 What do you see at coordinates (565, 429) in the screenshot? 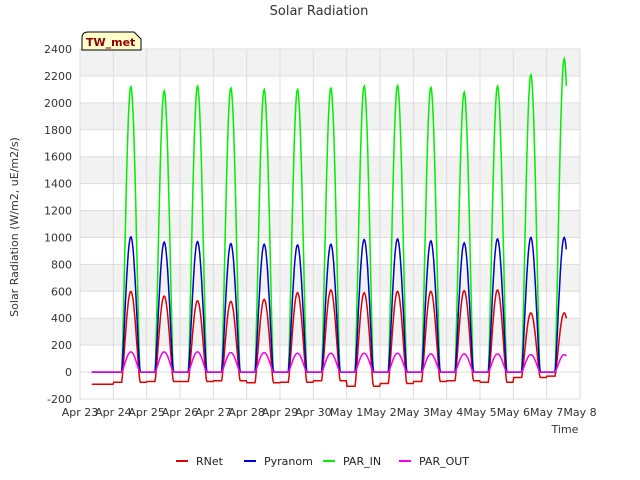
I see `x-axis-label: Time` at bounding box center [565, 429].